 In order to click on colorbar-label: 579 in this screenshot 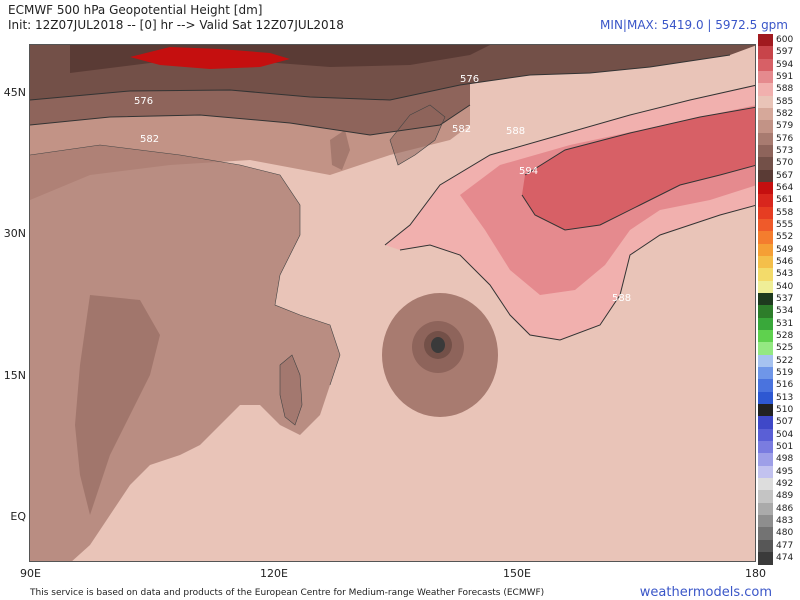, I will do `click(785, 126)`.